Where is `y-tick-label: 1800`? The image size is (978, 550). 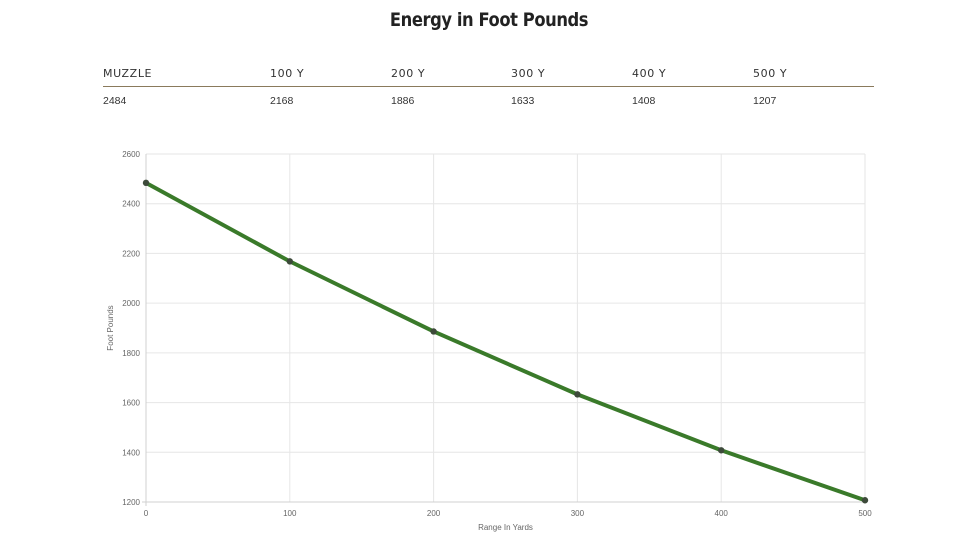
y-tick-label: 1800 is located at coordinates (131, 353).